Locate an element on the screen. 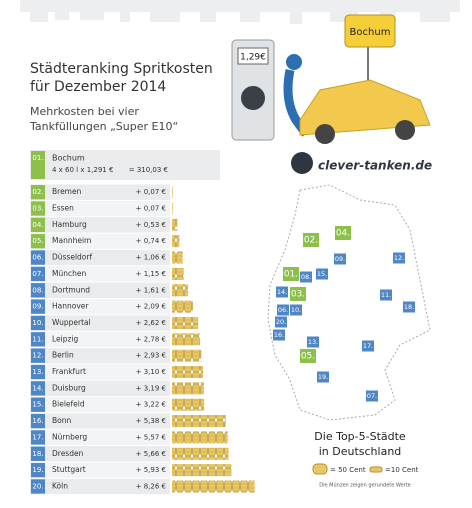 The height and width of the screenshot is (508, 472). subtitle: Mehrkosten bei vier is located at coordinates (84, 111).